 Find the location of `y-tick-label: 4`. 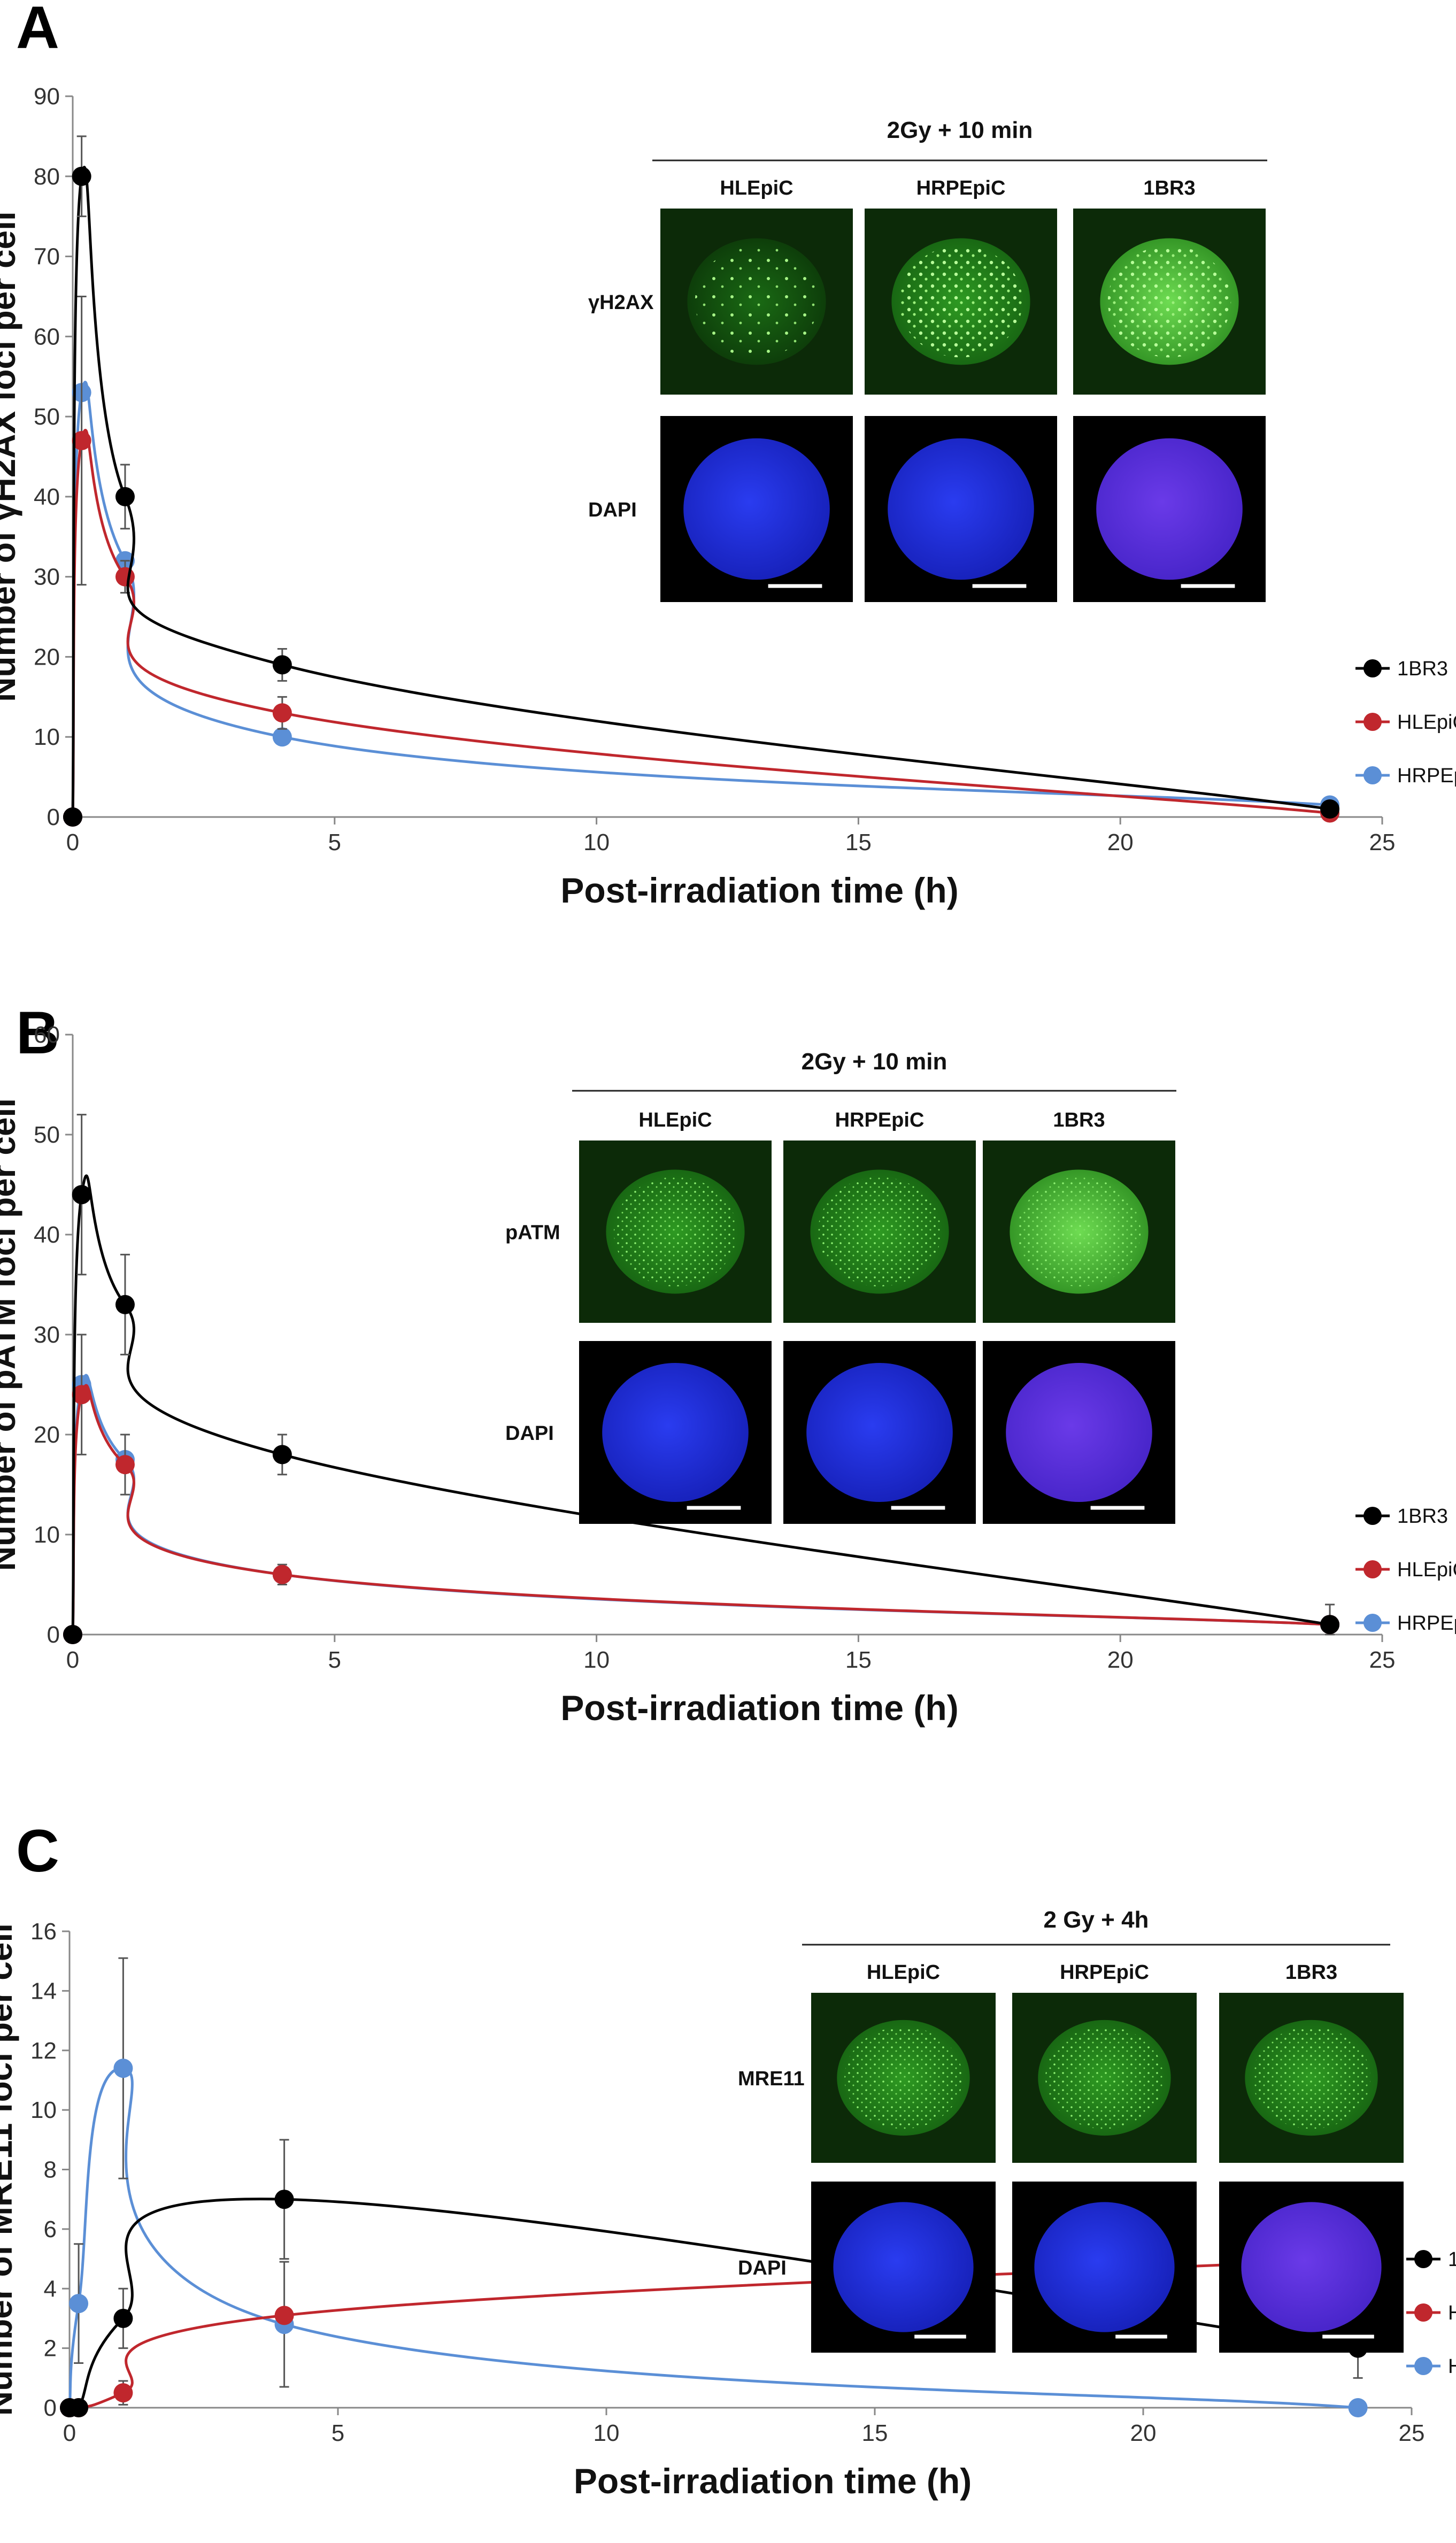

y-tick-label: 4 is located at coordinates (50, 2289).